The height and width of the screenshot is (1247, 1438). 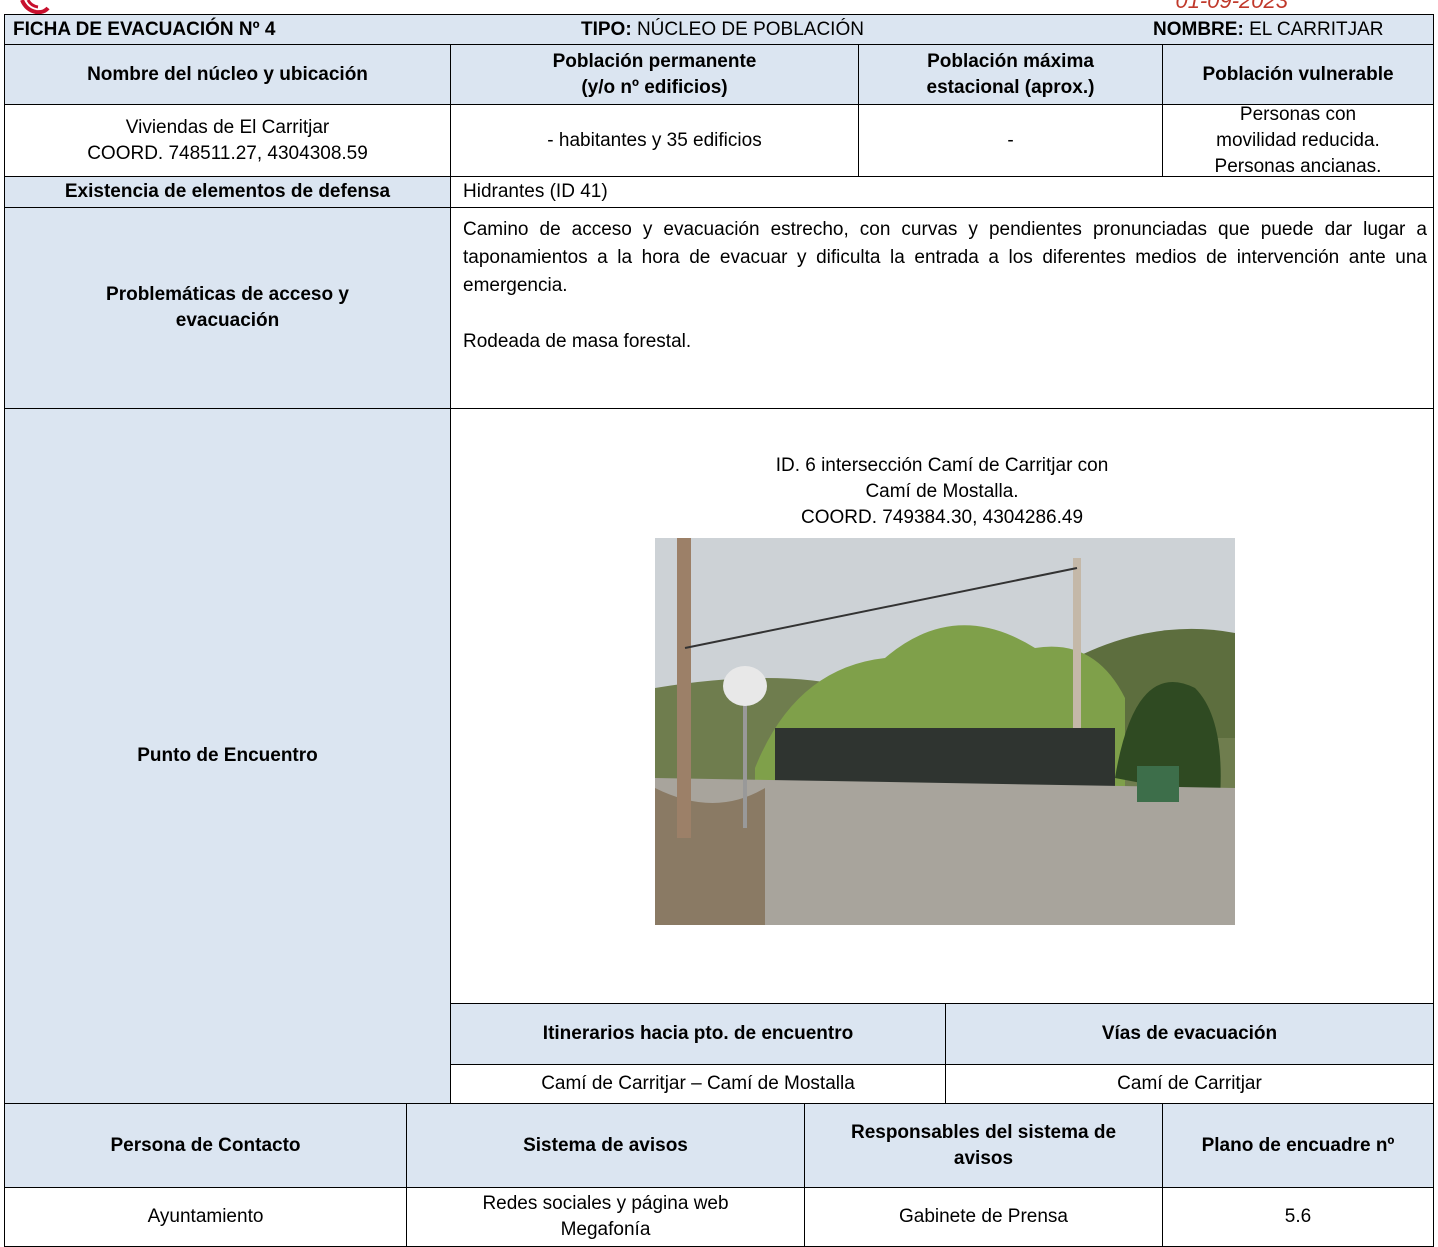 What do you see at coordinates (983, 1158) in the screenshot?
I see `text: avisos` at bounding box center [983, 1158].